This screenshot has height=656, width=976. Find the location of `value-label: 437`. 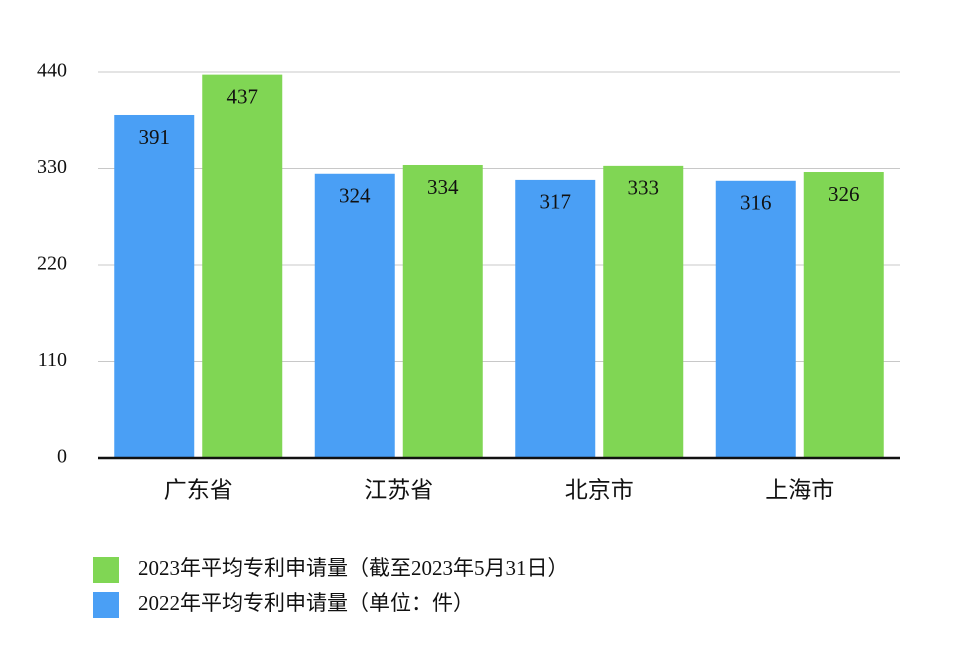

value-label: 437 is located at coordinates (243, 96).